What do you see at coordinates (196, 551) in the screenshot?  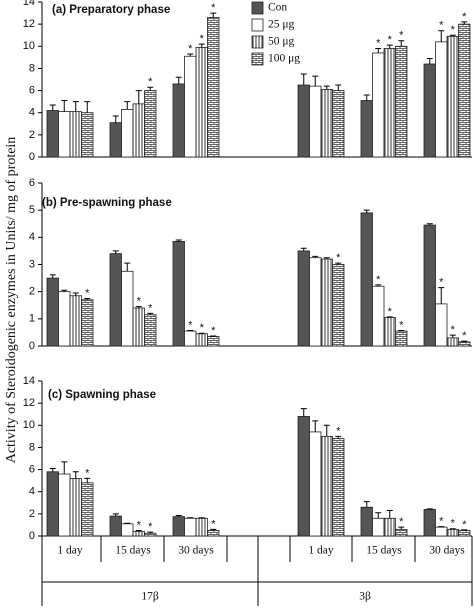 I see `x-tick-label: 30 days` at bounding box center [196, 551].